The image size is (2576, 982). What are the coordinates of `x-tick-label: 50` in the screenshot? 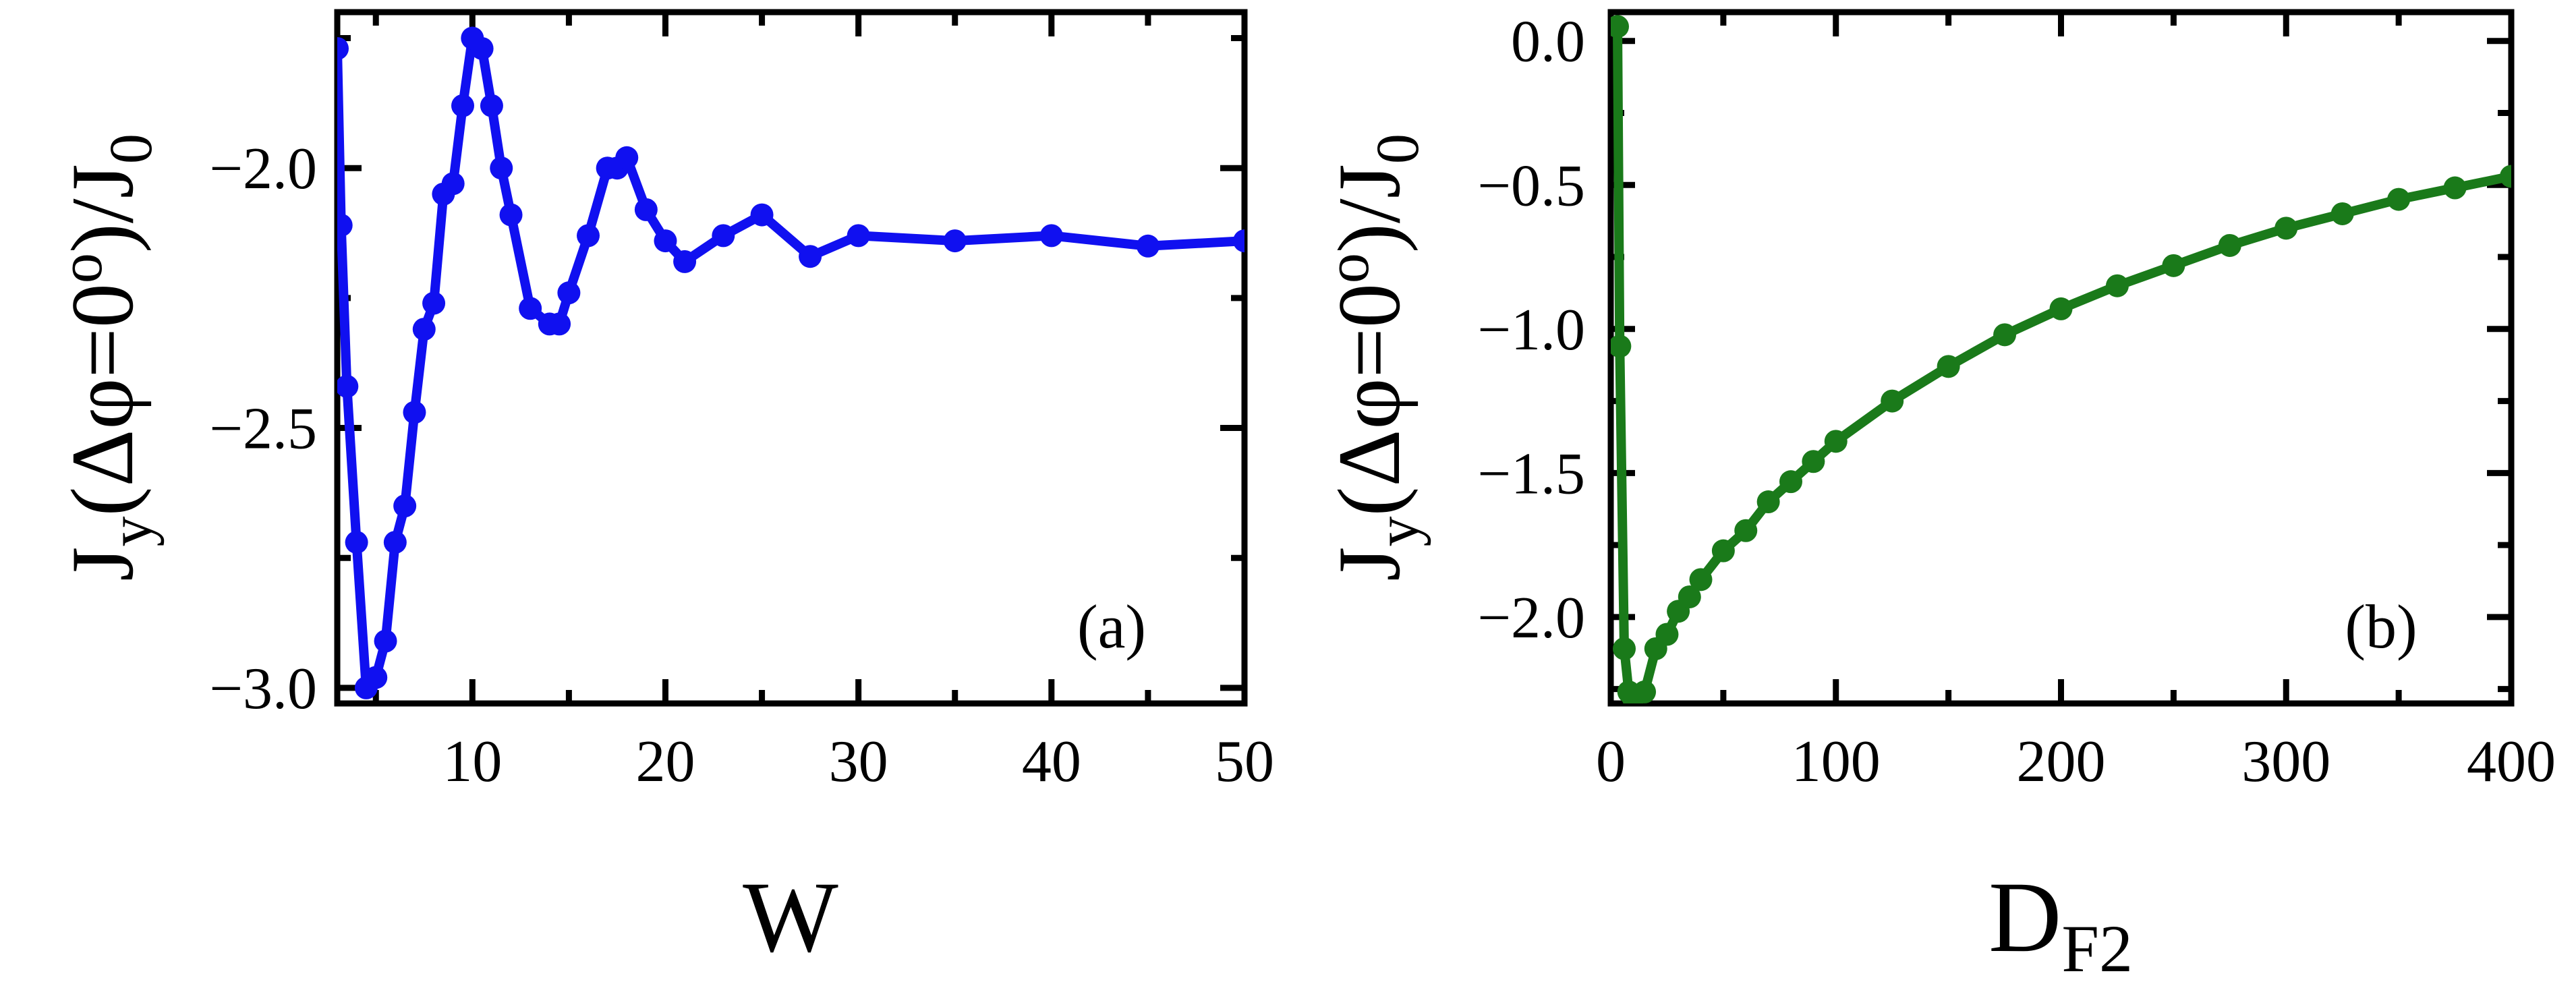 It's located at (1244, 762).